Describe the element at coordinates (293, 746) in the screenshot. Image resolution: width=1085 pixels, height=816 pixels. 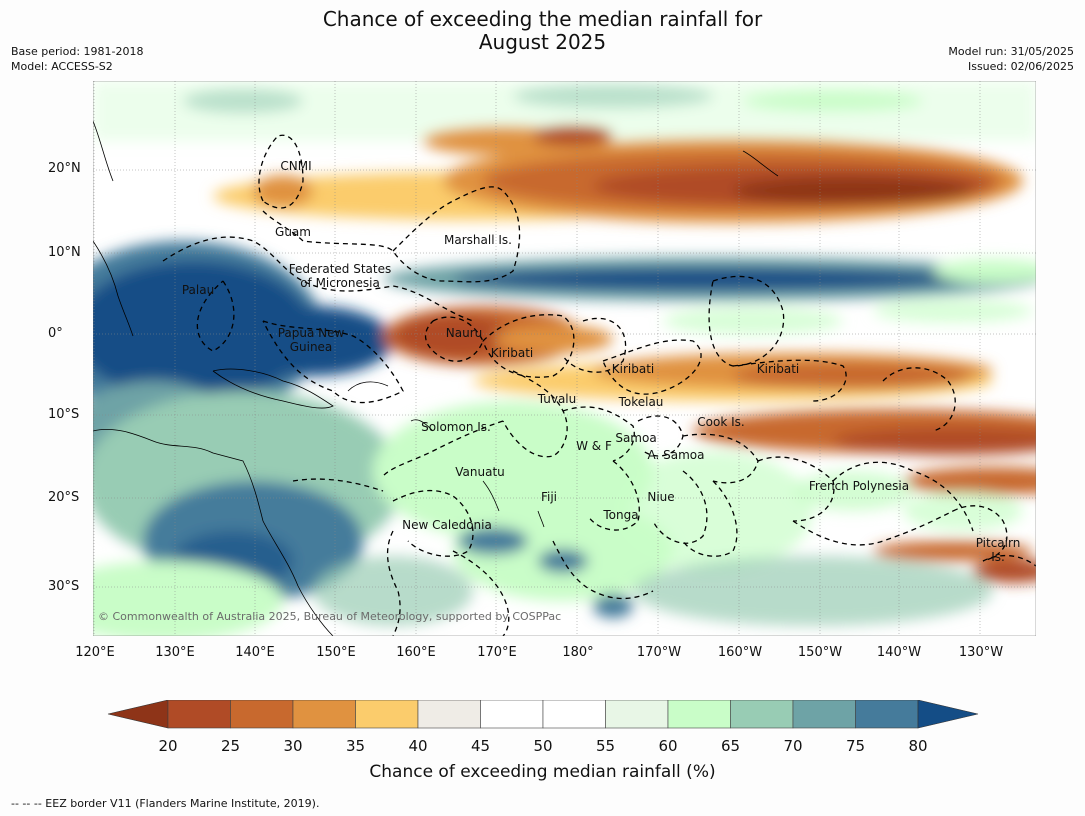
I see `colorbar-tick-label: 30` at that location.